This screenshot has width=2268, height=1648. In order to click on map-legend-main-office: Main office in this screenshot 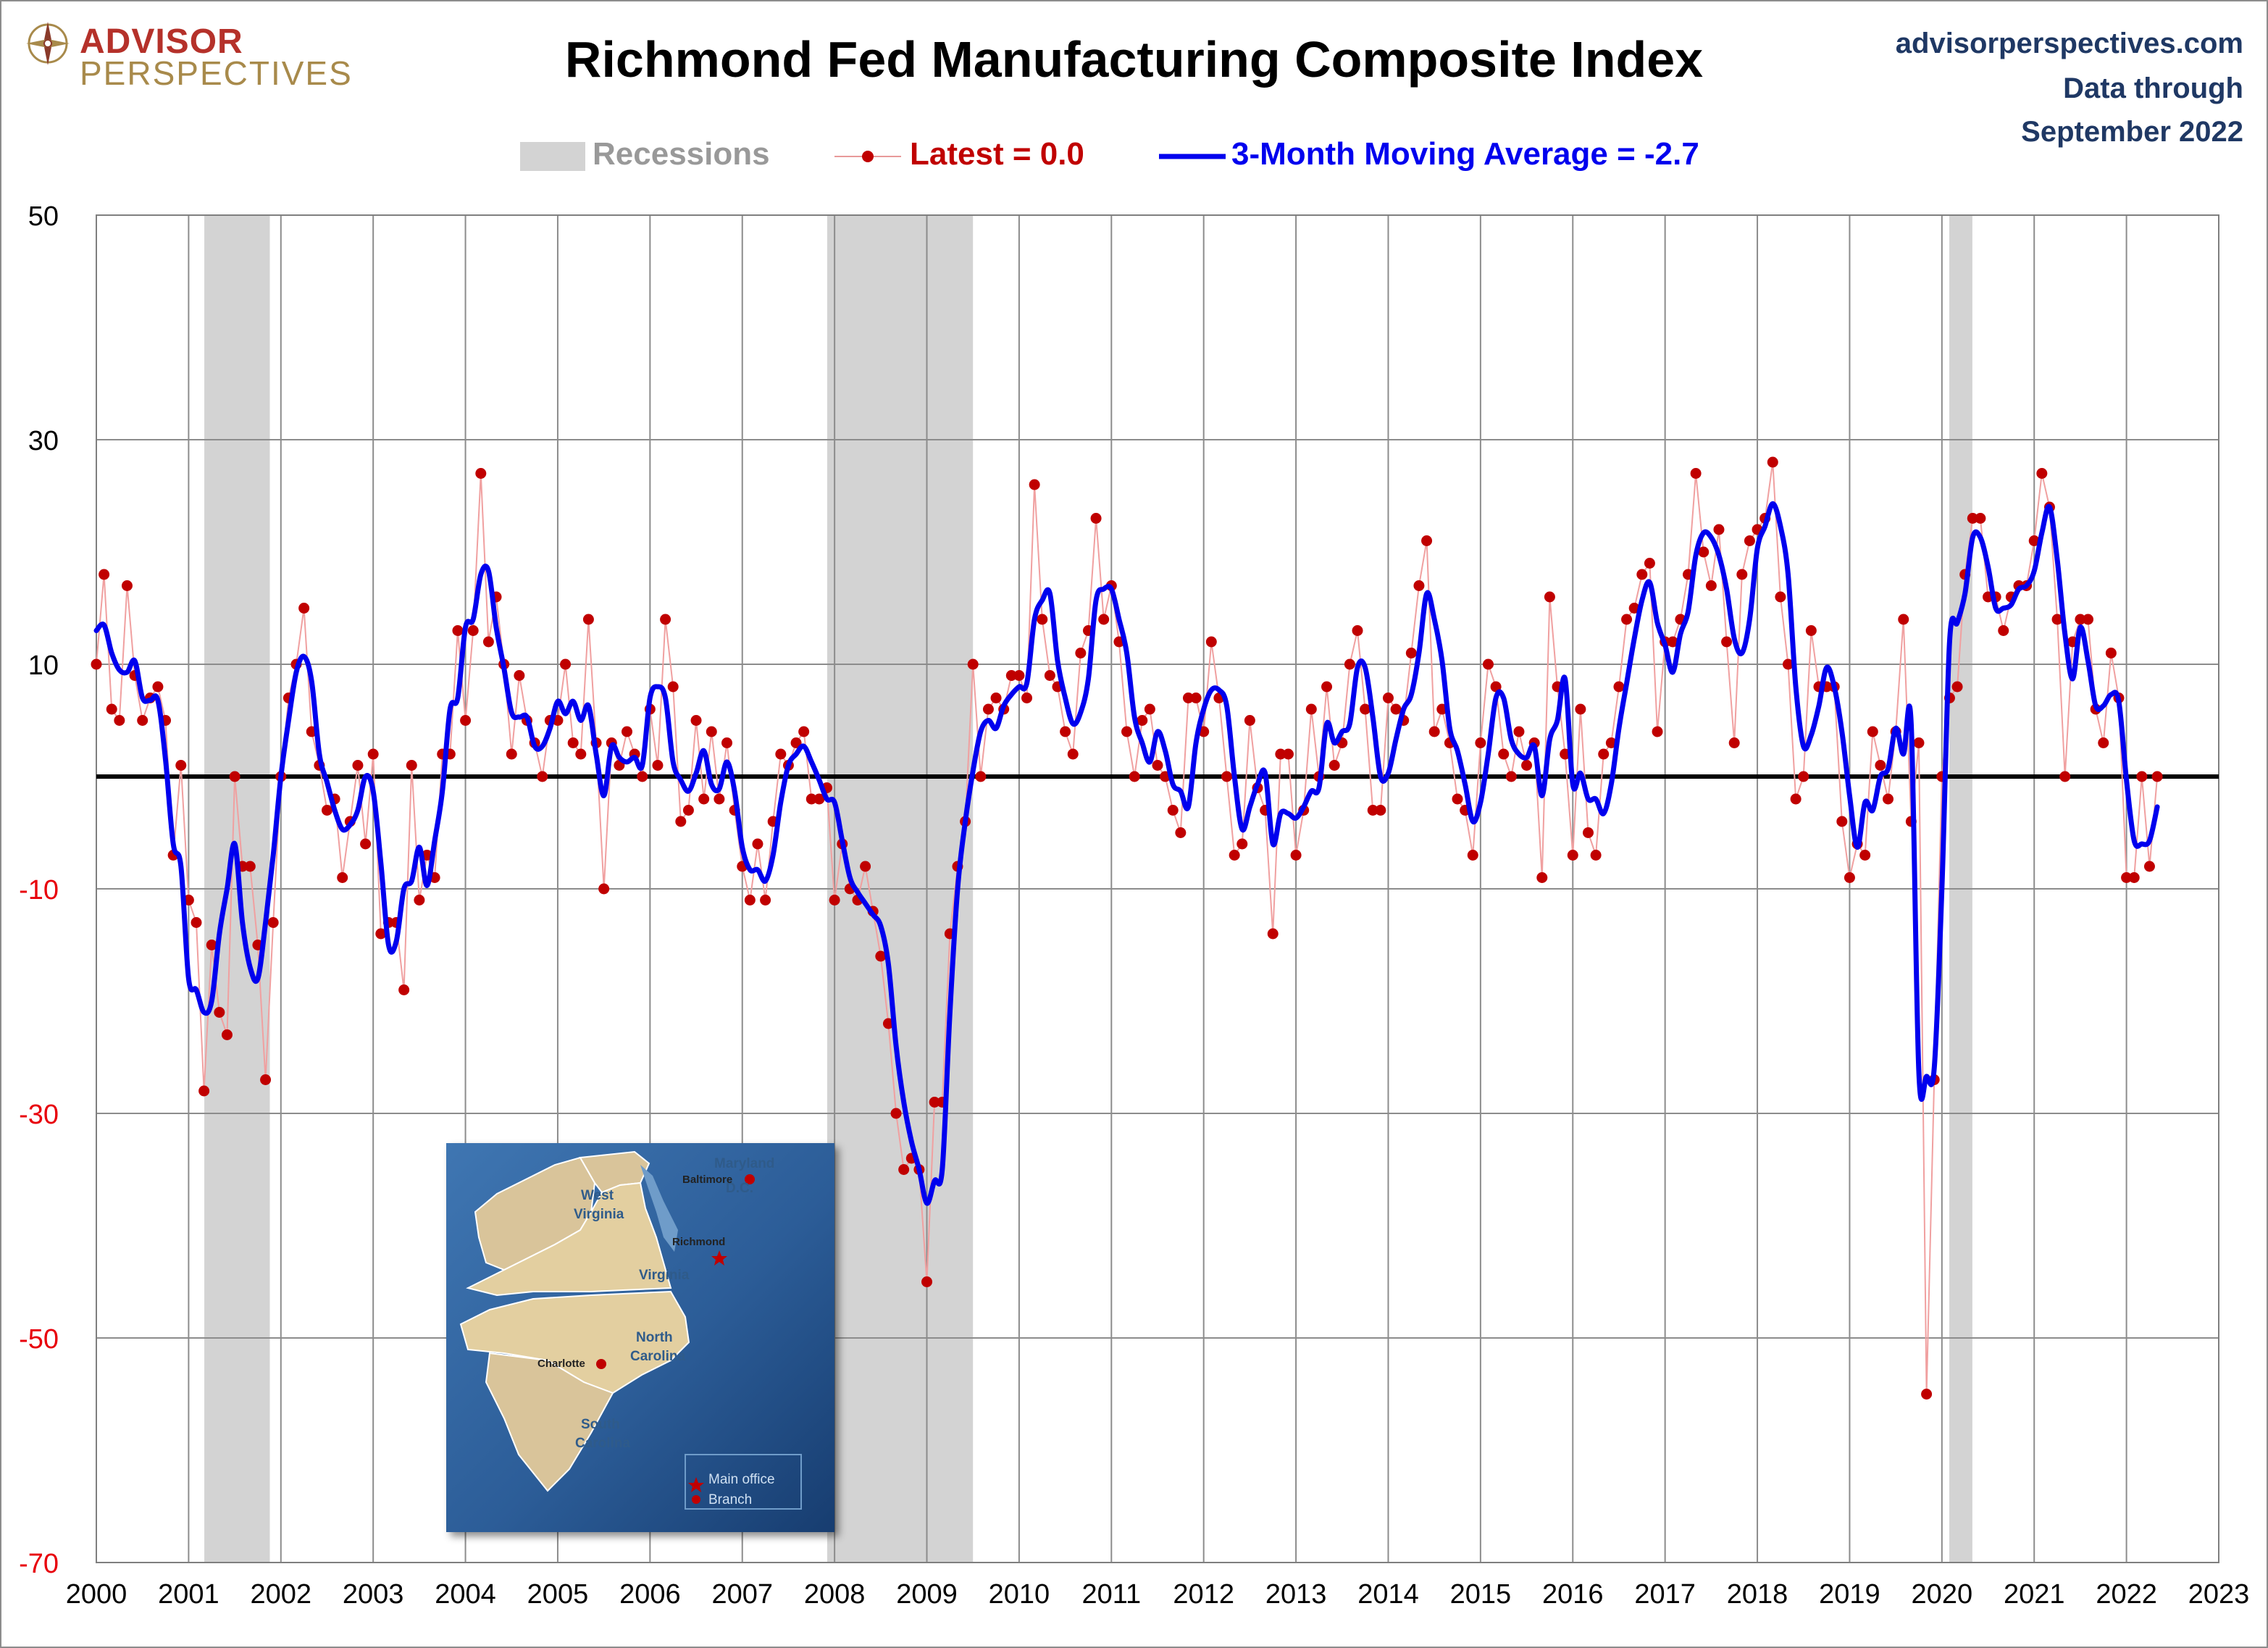, I will do `click(742, 1479)`.